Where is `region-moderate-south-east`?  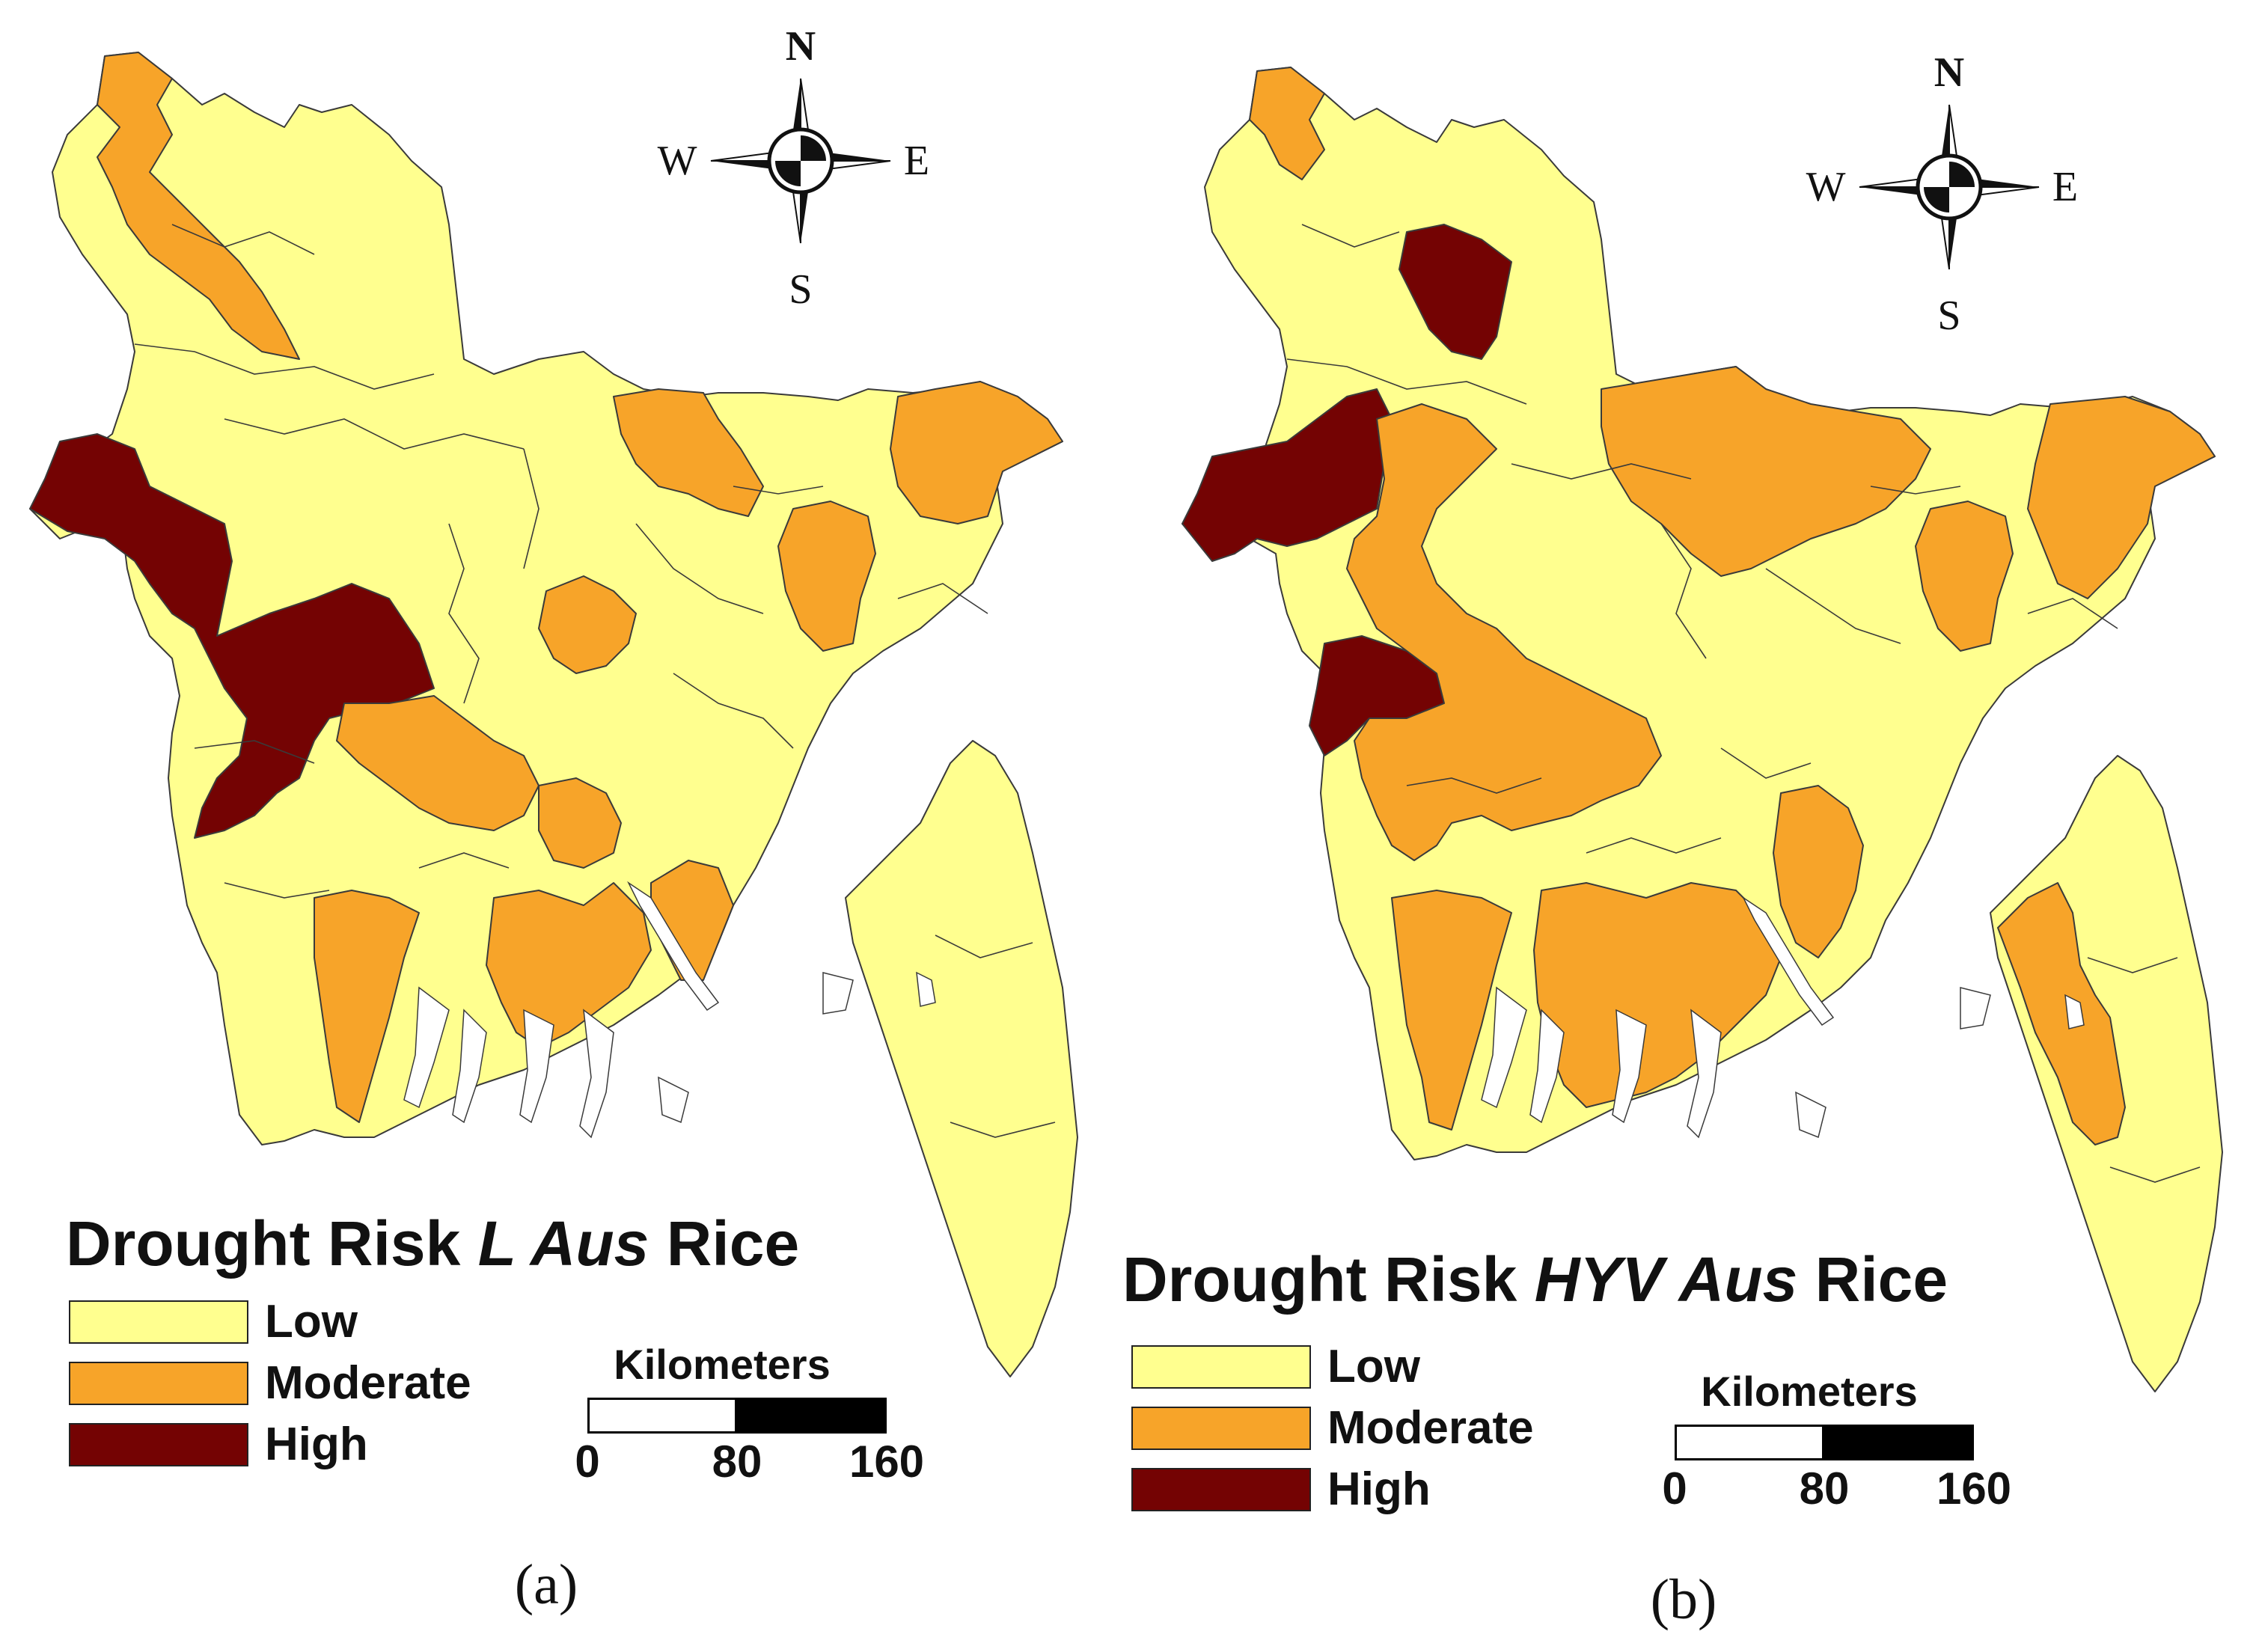
region-moderate-south-east is located at coordinates (1819, 871).